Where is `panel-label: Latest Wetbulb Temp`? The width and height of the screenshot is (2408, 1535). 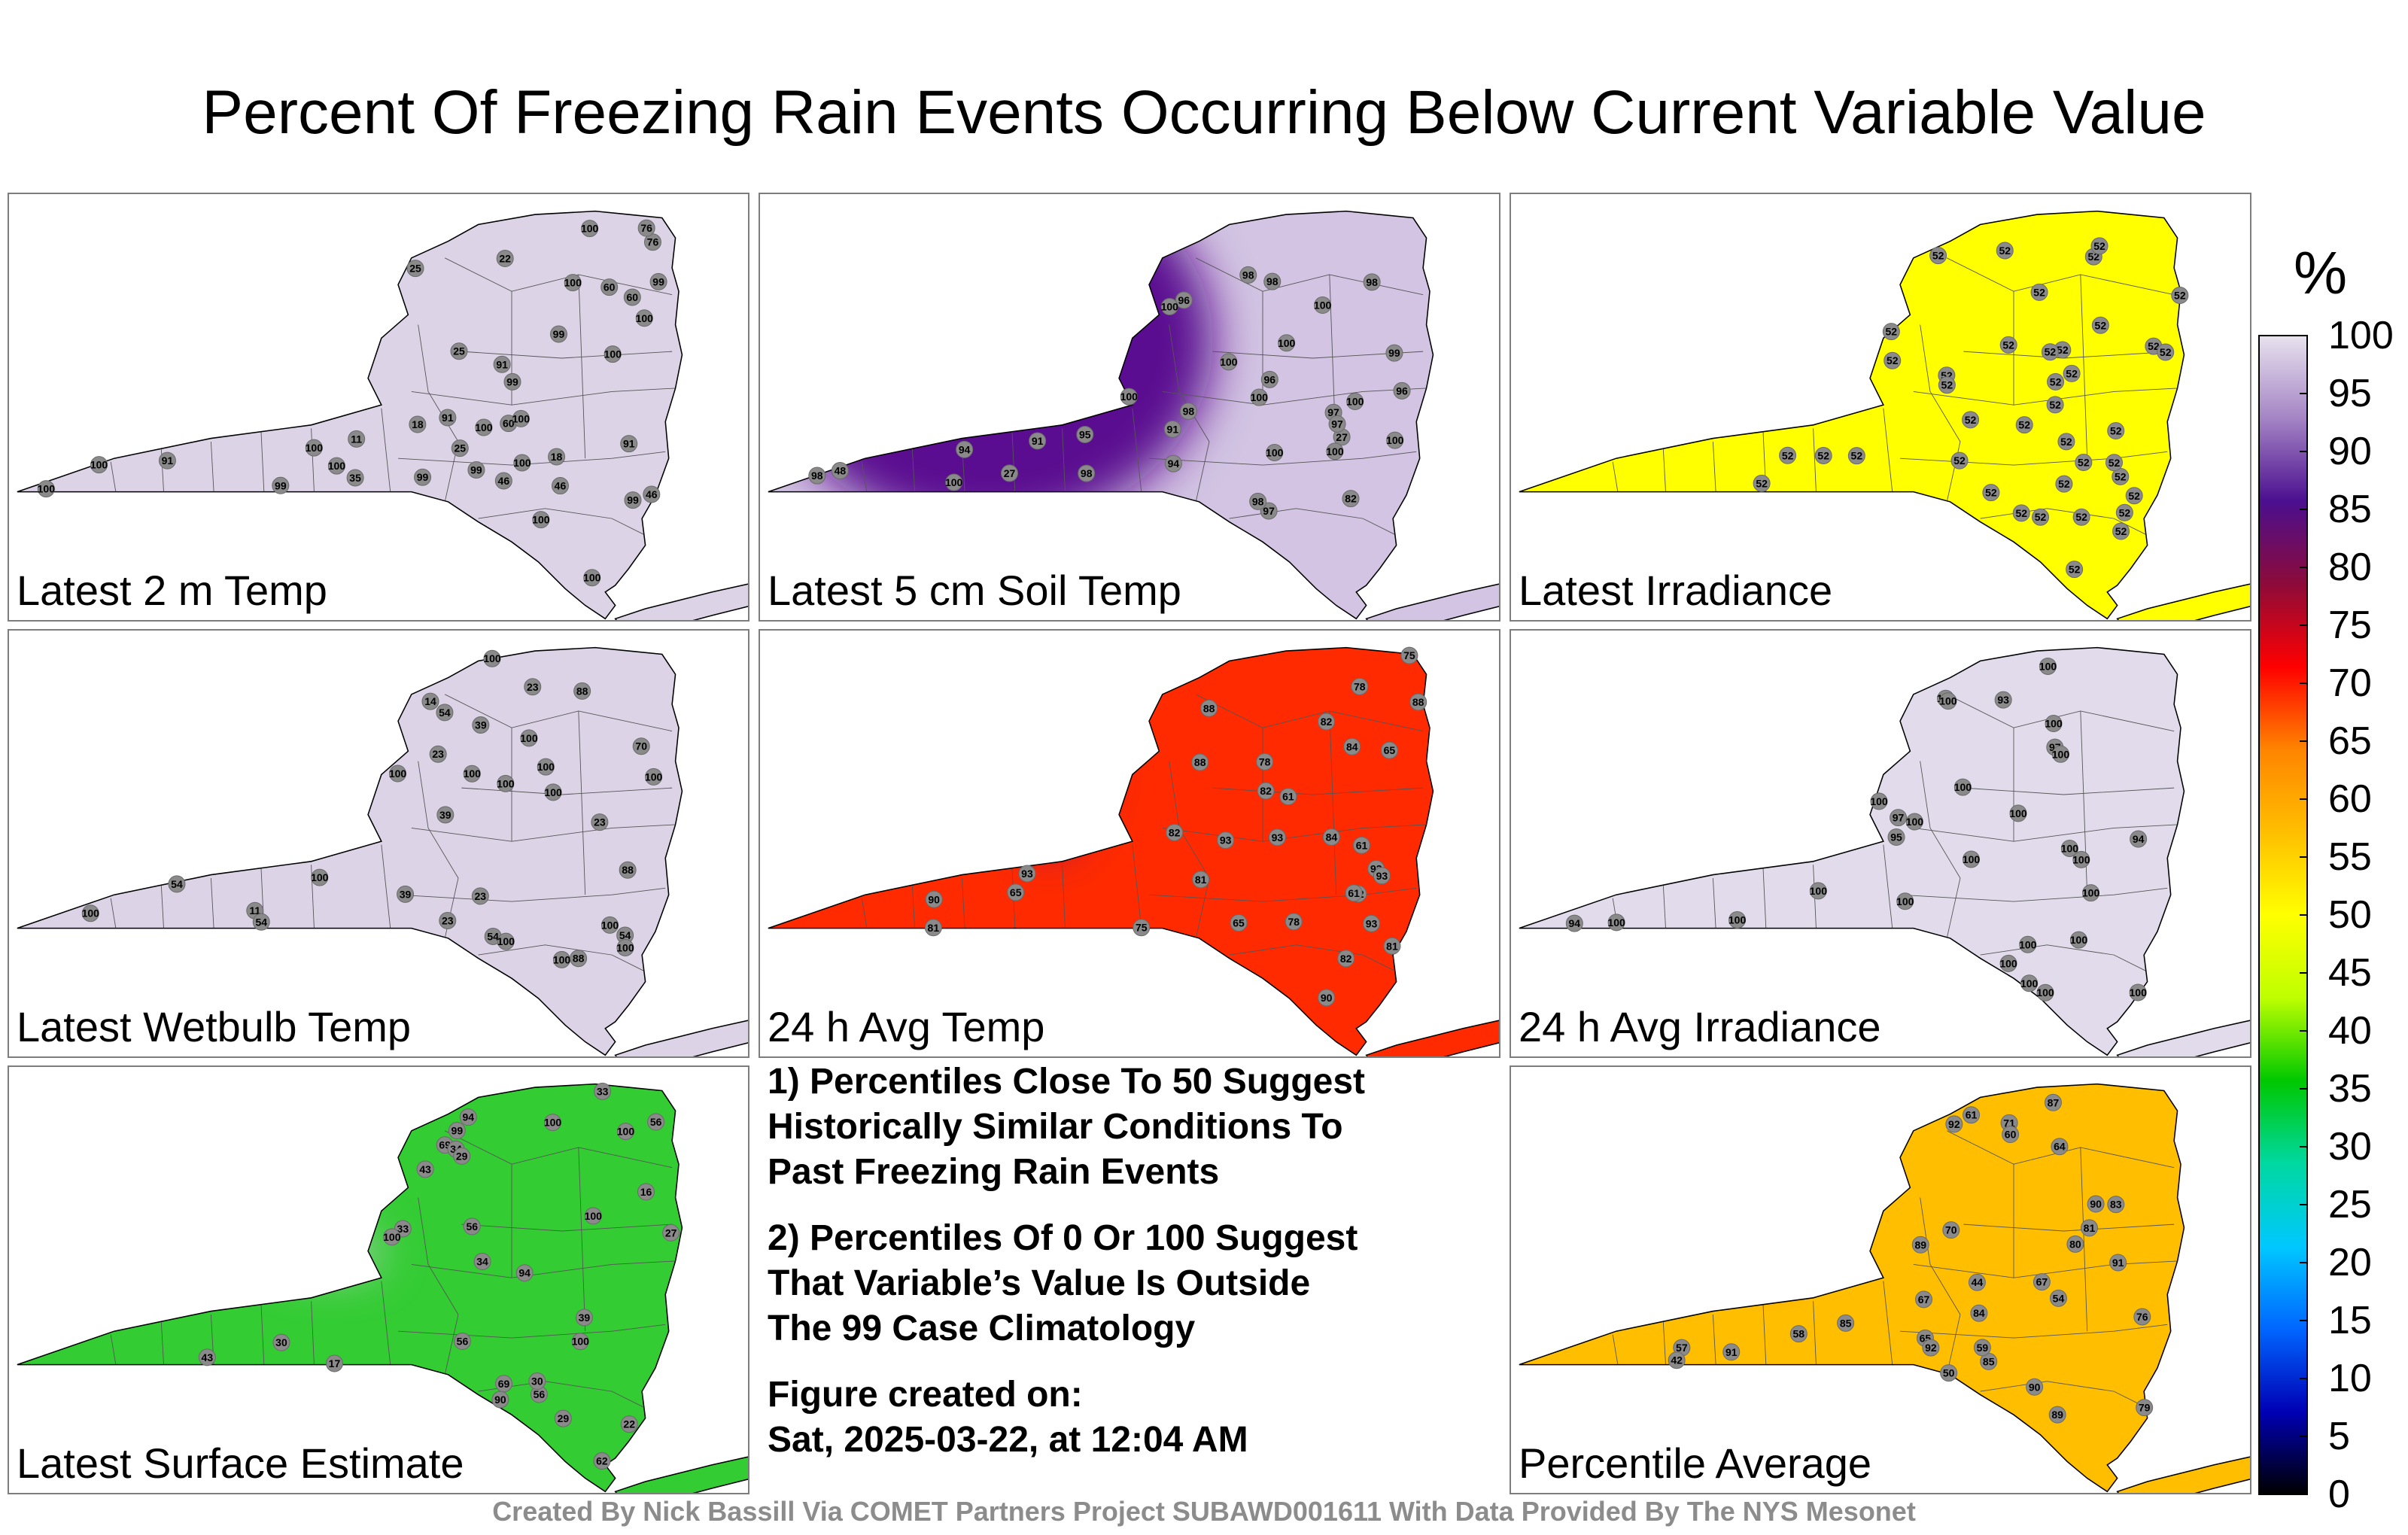 panel-label: Latest Wetbulb Temp is located at coordinates (214, 1026).